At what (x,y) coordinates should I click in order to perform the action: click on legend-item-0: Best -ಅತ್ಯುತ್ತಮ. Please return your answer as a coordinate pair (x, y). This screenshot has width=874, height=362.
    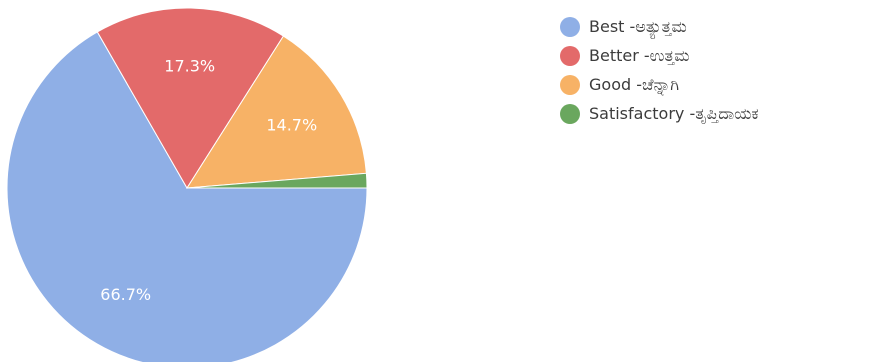
    Looking at the image, I should click on (659, 27).